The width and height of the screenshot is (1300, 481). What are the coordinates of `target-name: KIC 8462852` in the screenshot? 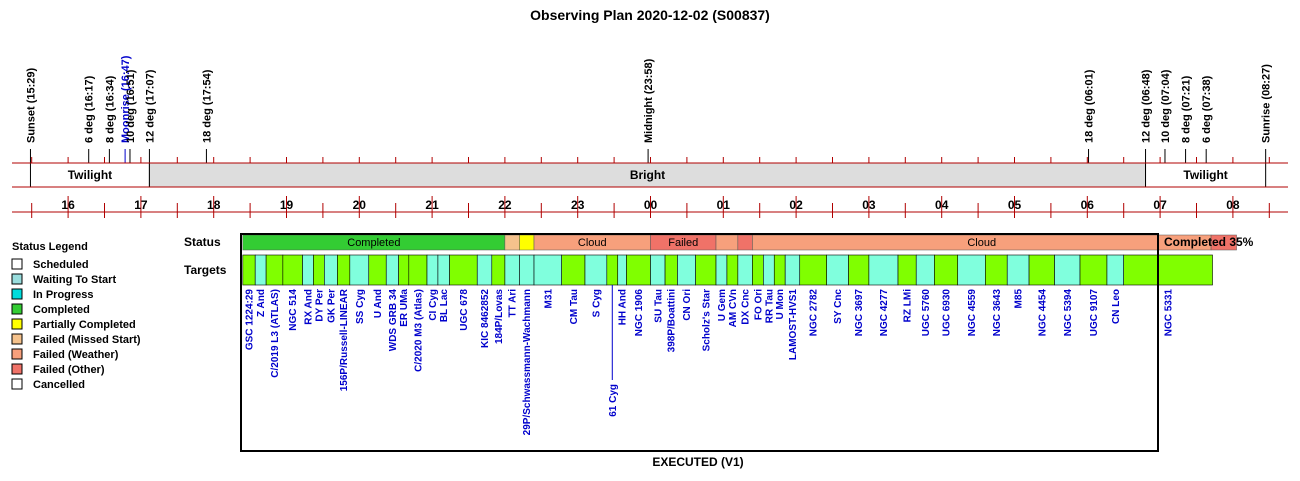 It's located at (485, 318).